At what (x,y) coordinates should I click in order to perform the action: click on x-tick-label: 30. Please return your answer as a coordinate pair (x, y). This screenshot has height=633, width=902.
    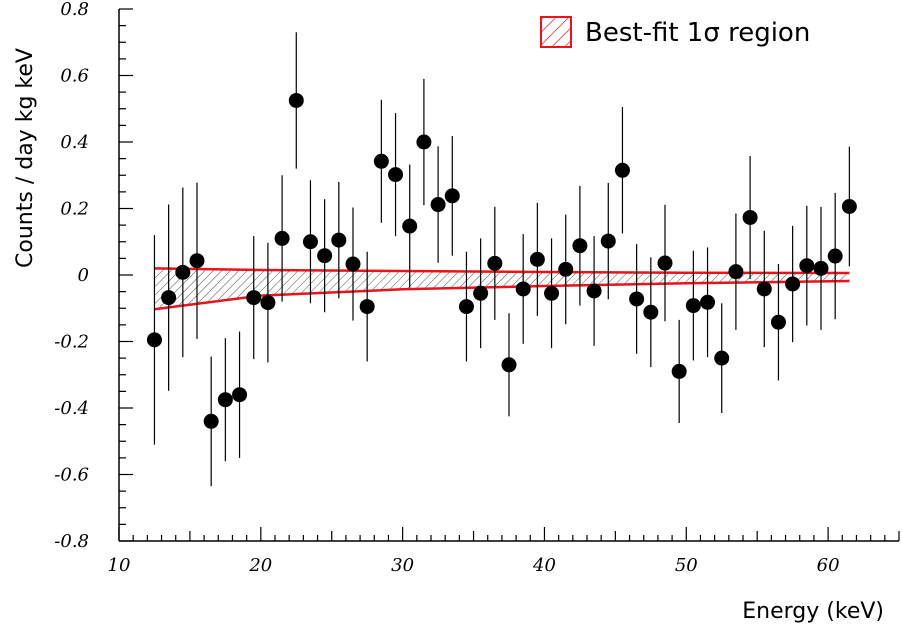
    Looking at the image, I should click on (402, 565).